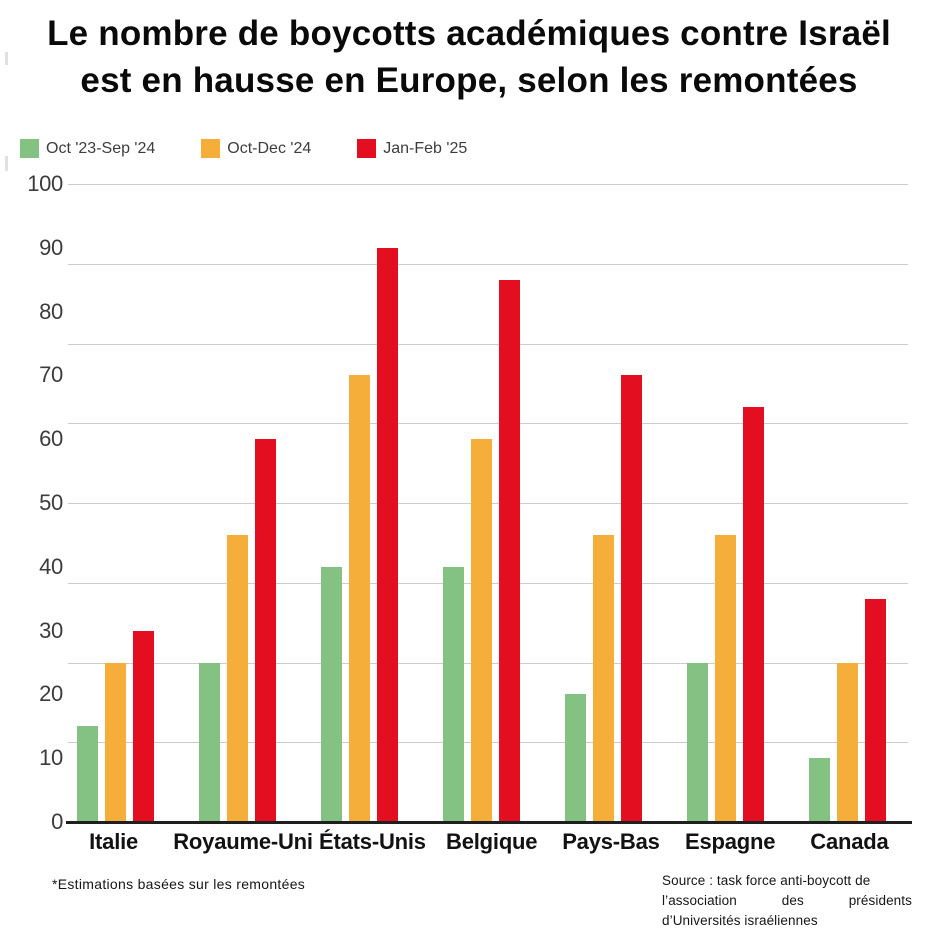 This screenshot has height=942, width=938. What do you see at coordinates (51, 311) in the screenshot?
I see `y-tick-label-80: 80` at bounding box center [51, 311].